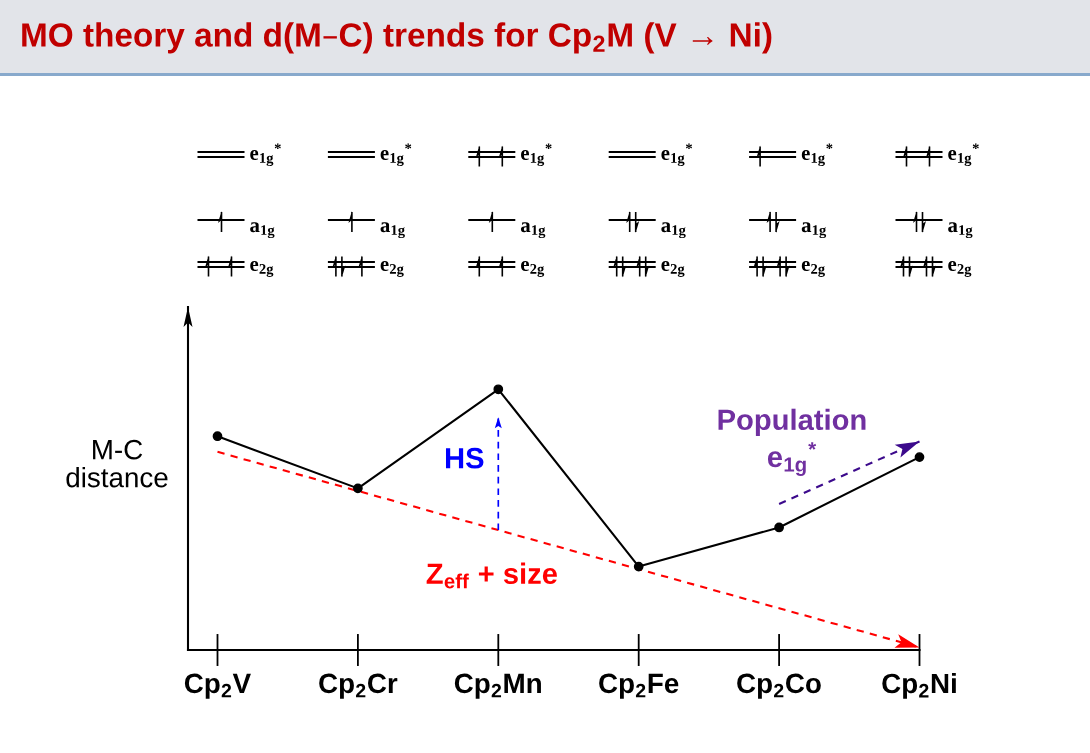  Describe the element at coordinates (464, 458) in the screenshot. I see `annotation: HS` at that location.